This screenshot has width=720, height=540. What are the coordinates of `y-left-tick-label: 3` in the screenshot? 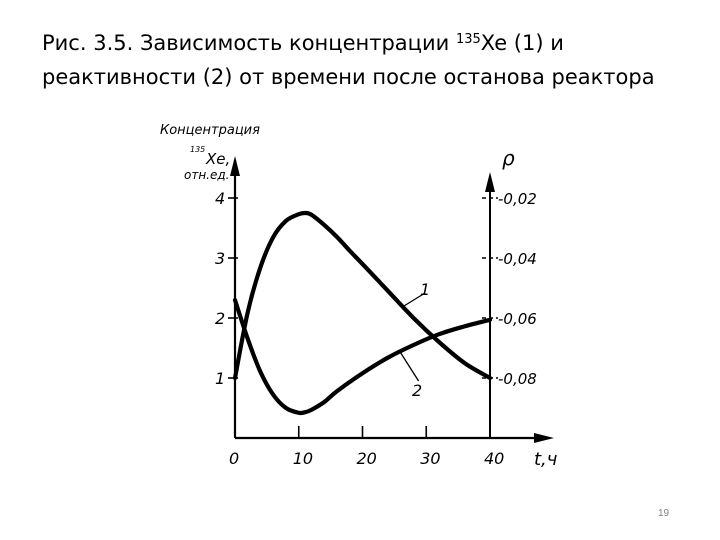 It's located at (220, 258).